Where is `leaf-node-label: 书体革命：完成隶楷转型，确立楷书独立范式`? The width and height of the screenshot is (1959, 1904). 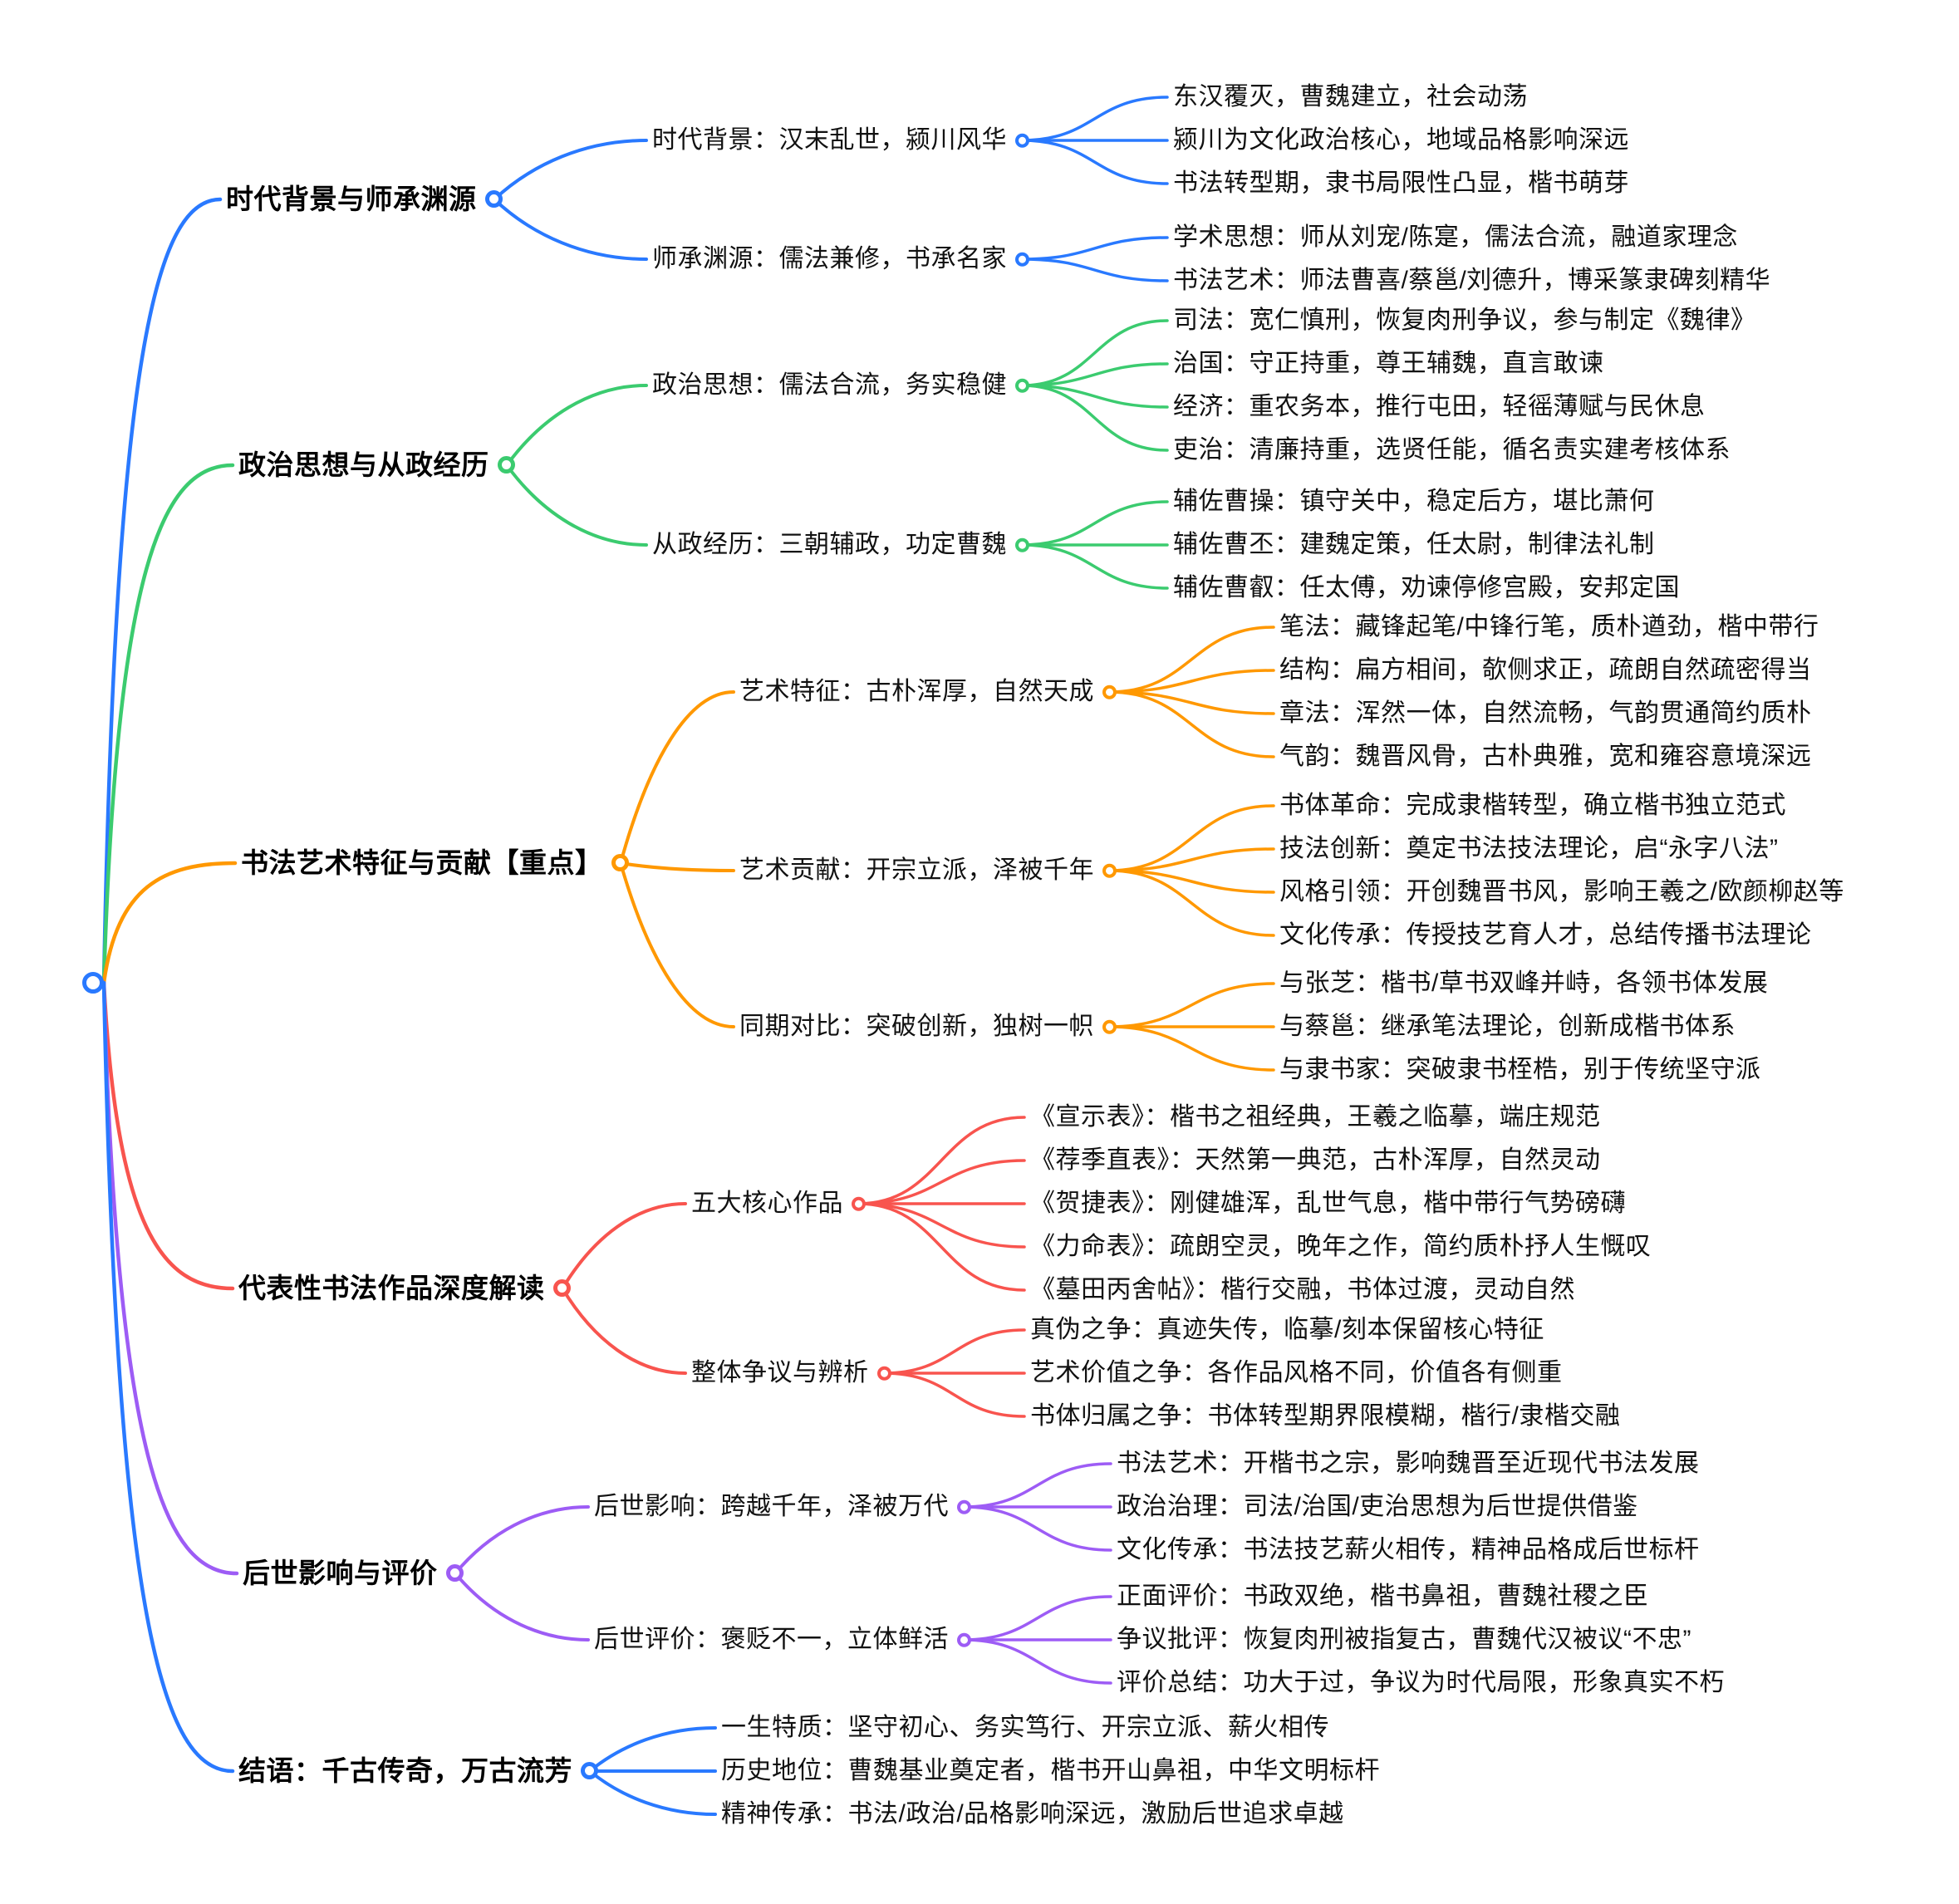 leaf-node-label: 书体革命：完成隶楷转型，确立楷书独立范式 is located at coordinates (1532, 805).